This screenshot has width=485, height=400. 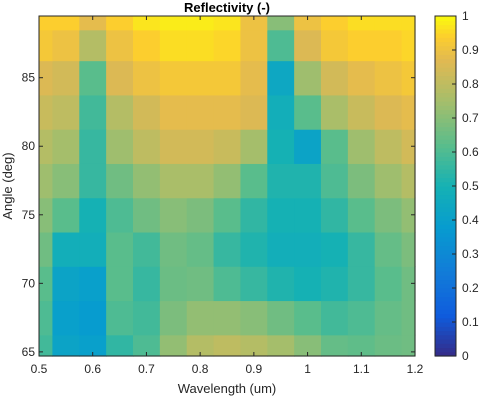 What do you see at coordinates (470, 322) in the screenshot?
I see `colorbar-tick-label: 0.1` at bounding box center [470, 322].